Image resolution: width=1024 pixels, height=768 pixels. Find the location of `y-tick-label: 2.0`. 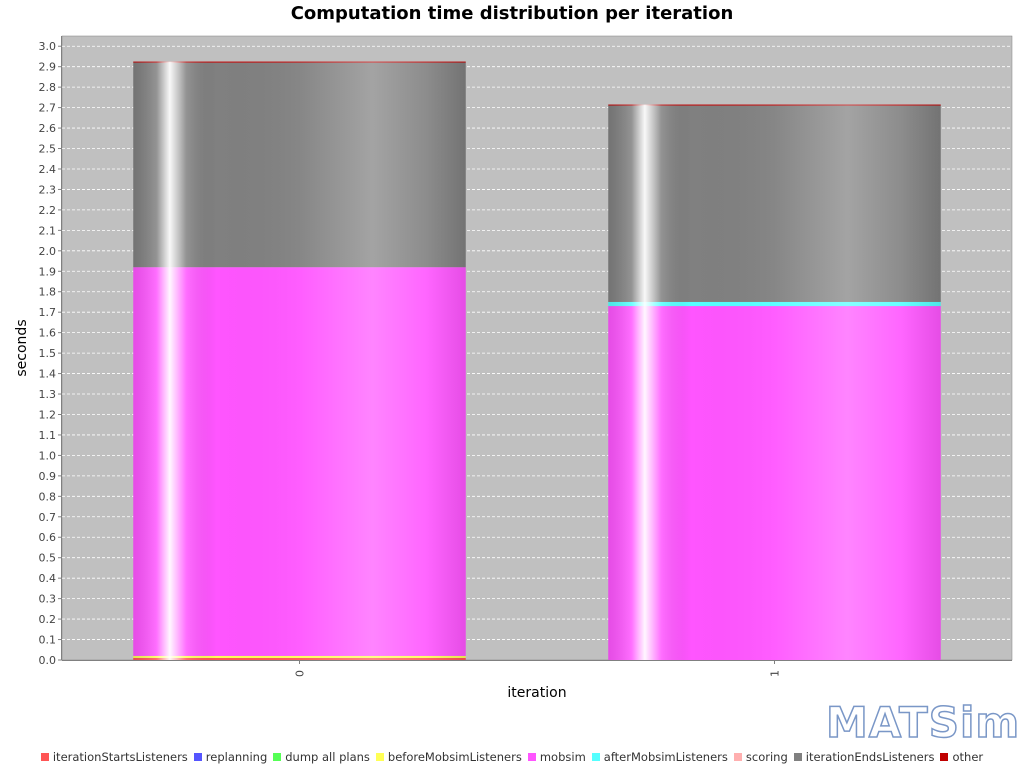

y-tick-label: 2.0 is located at coordinates (48, 251).